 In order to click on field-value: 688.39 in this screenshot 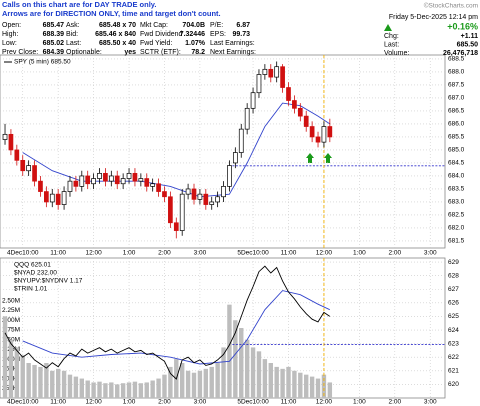, I will do `click(54, 34)`.